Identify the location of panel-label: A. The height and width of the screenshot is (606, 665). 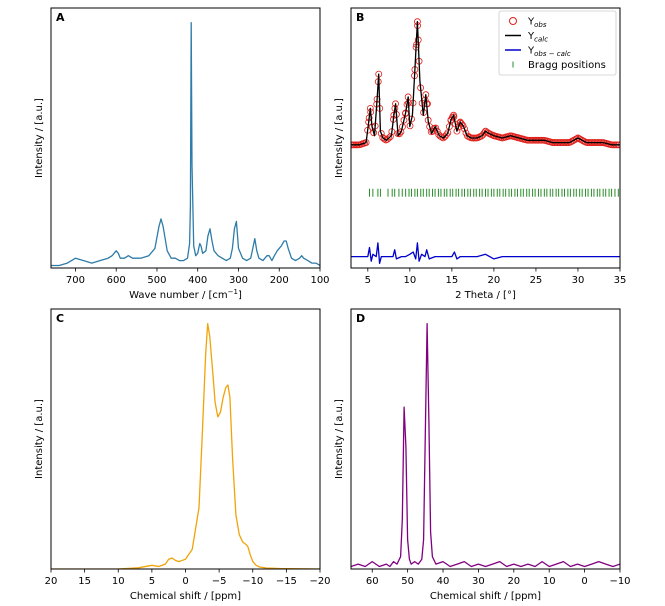
(60, 17).